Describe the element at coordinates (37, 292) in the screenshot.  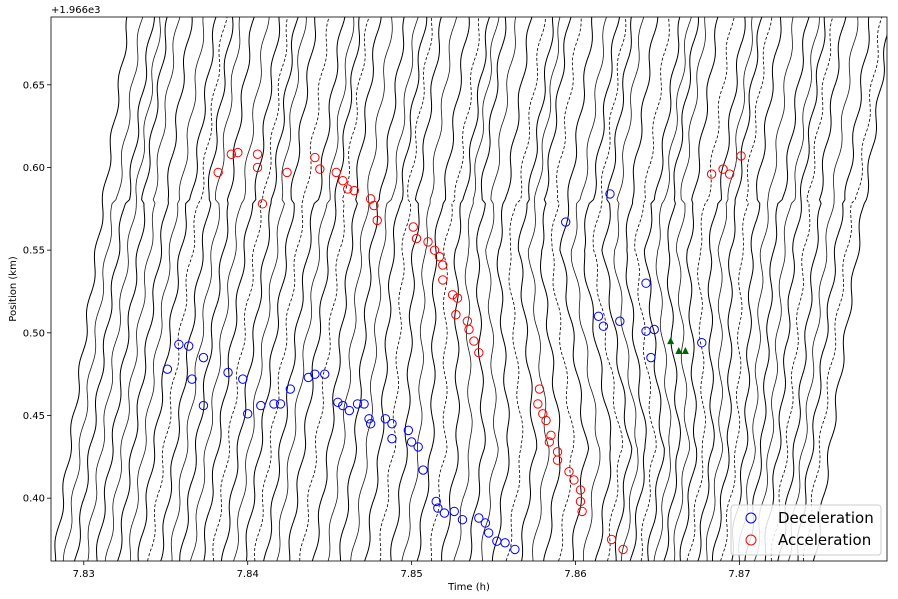
I see `y-axis: 0.40 0.45 0.50 0.55 0.60 0.65` at that location.